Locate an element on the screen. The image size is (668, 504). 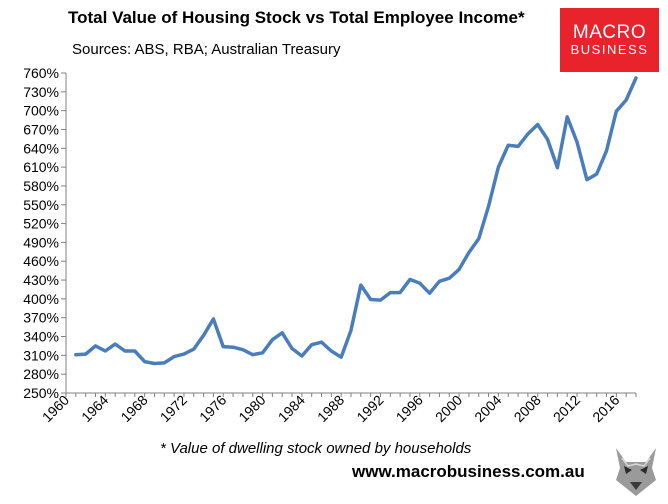
y-tick-label: 640% is located at coordinates (41, 148).